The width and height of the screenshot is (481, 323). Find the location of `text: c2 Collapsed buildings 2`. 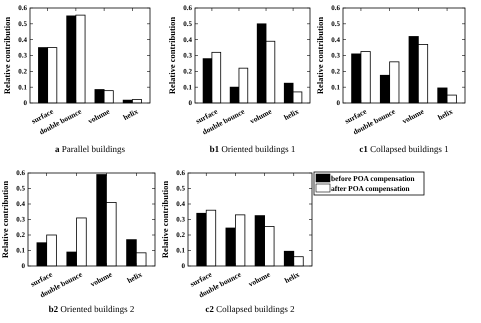

text: c2 Collapsed buildings 2 is located at coordinates (250, 309).